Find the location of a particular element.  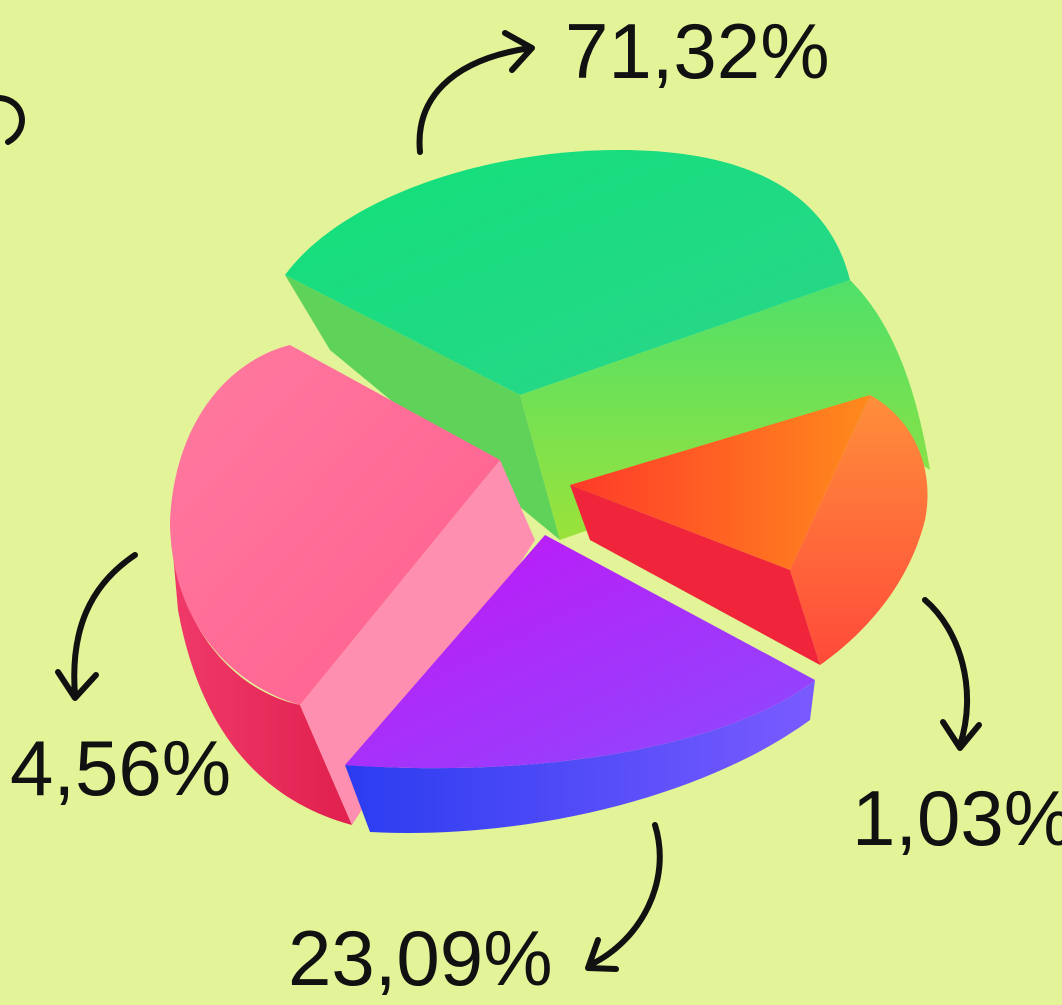

pink-slice-top is located at coordinates (335, 525).